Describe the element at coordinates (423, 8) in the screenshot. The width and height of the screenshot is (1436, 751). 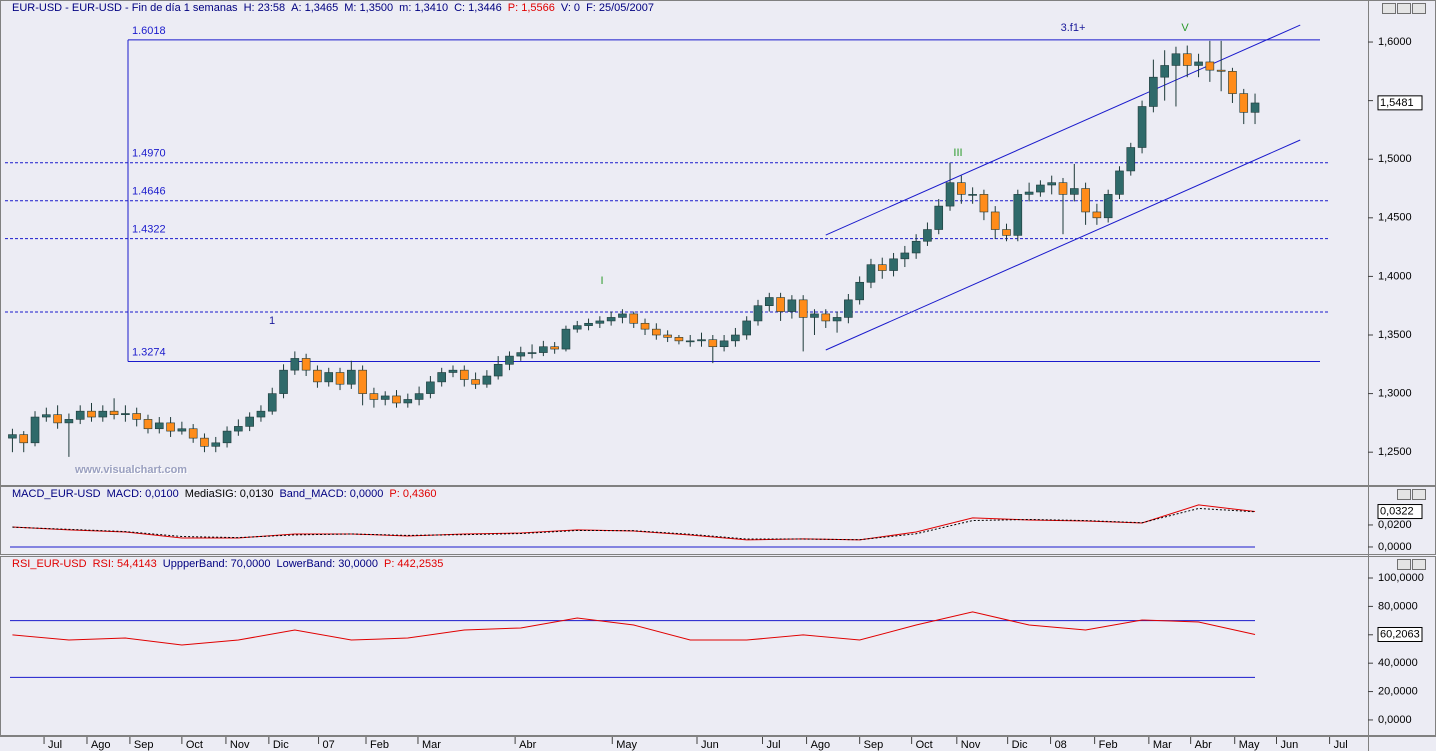
I see `header-item: m: 1,3410` at that location.